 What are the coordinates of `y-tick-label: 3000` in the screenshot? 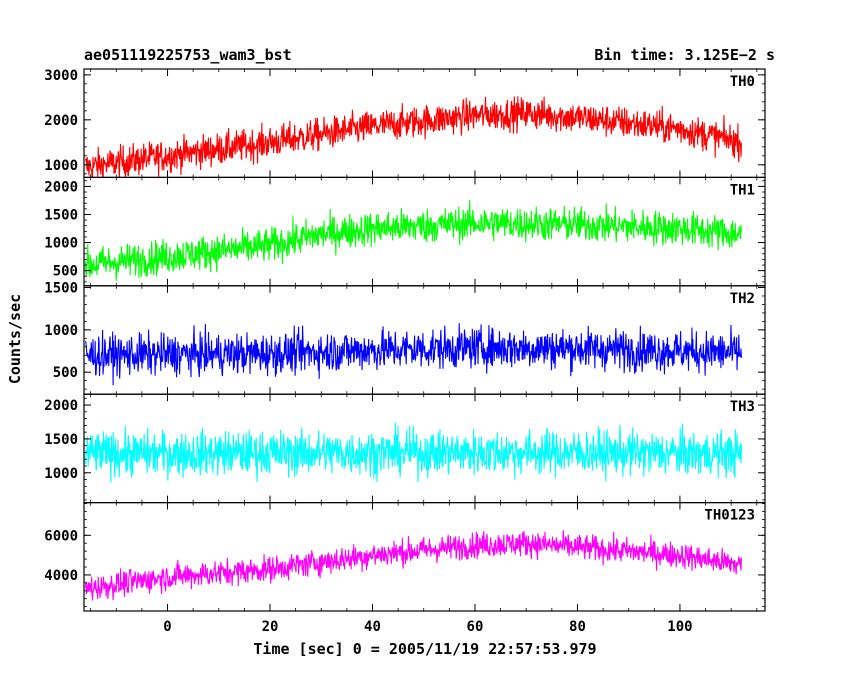 It's located at (61, 76).